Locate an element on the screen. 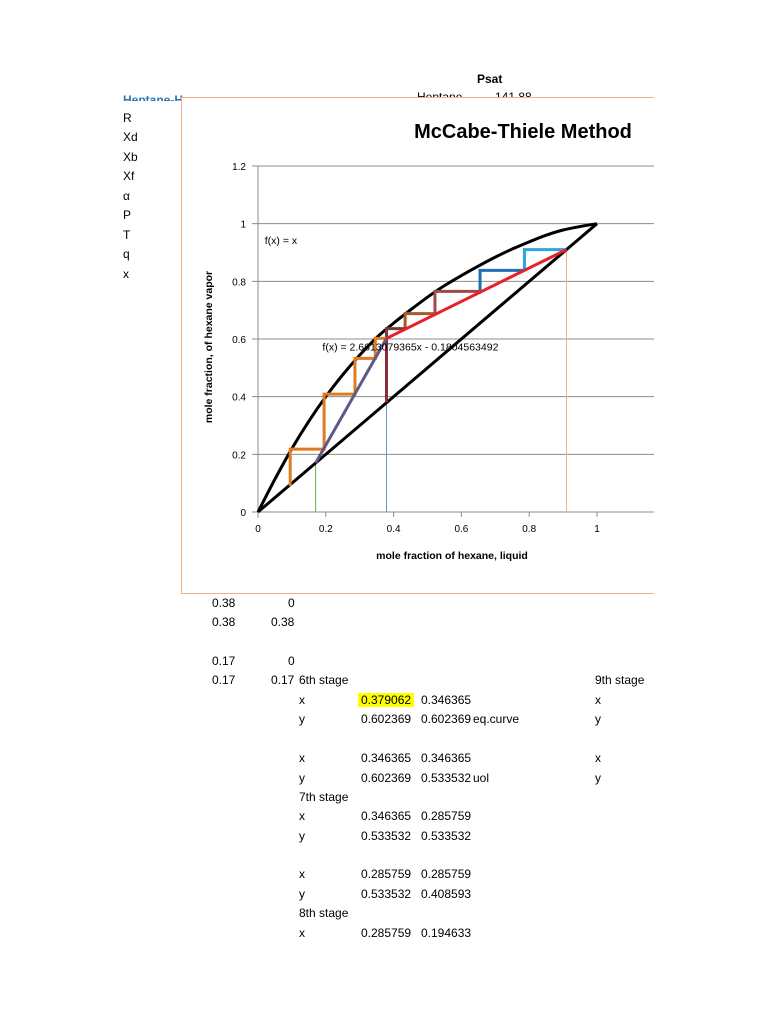 Image resolution: width=768 pixels, height=1024 pixels. param-label: q is located at coordinates (126, 254).